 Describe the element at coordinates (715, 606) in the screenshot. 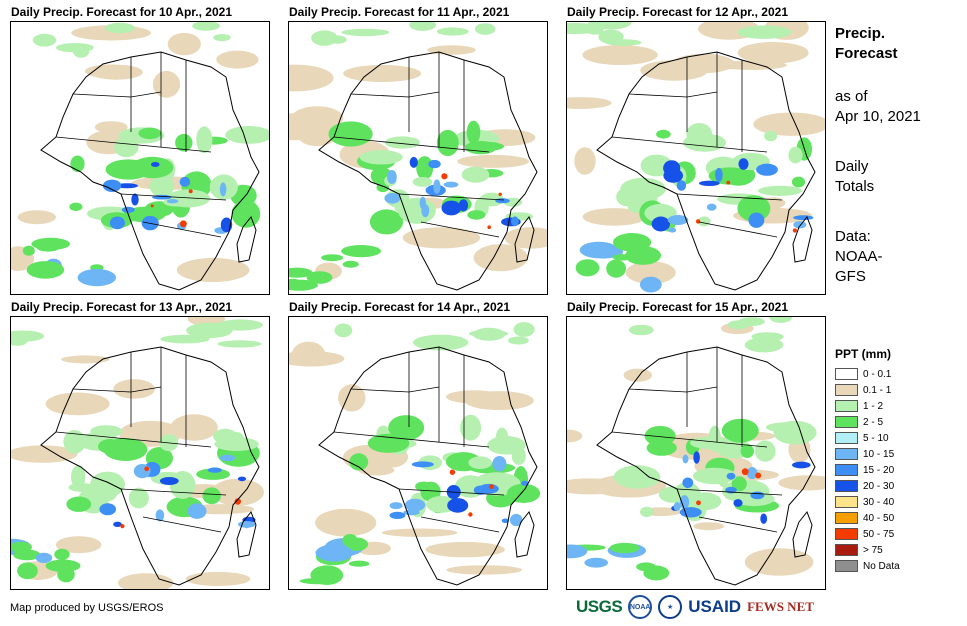

I see `usaid-logo: USAID` at that location.